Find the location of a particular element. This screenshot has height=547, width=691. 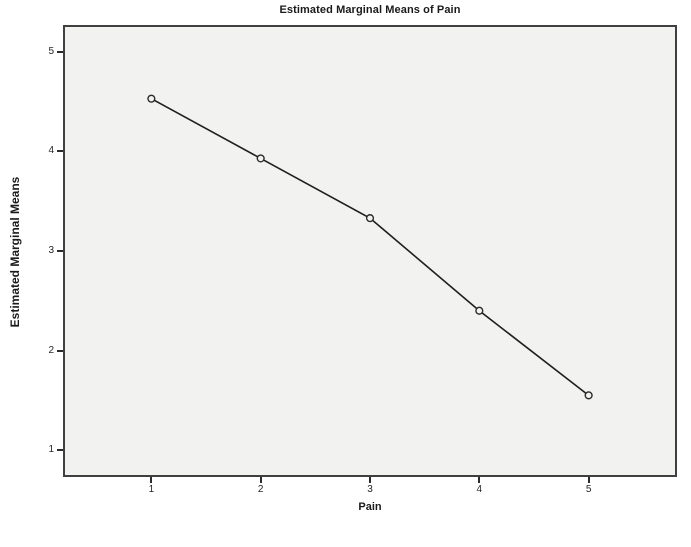

y-tick-label: 2 is located at coordinates (51, 350).